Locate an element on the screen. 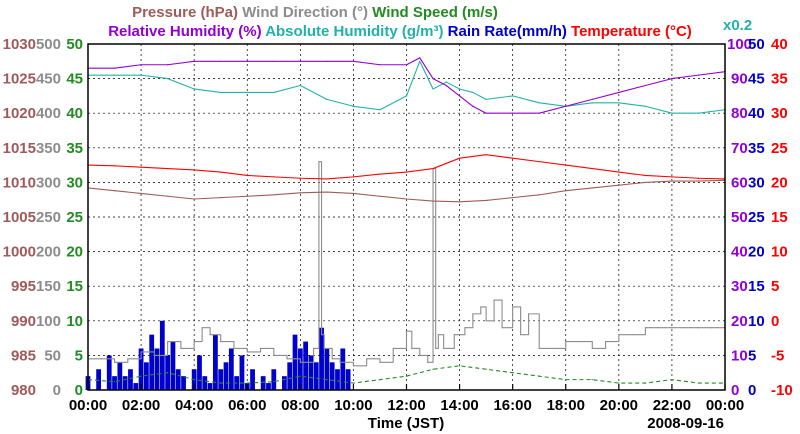 The image size is (800, 434). pressure-tick-label: 1005 is located at coordinates (19, 217).